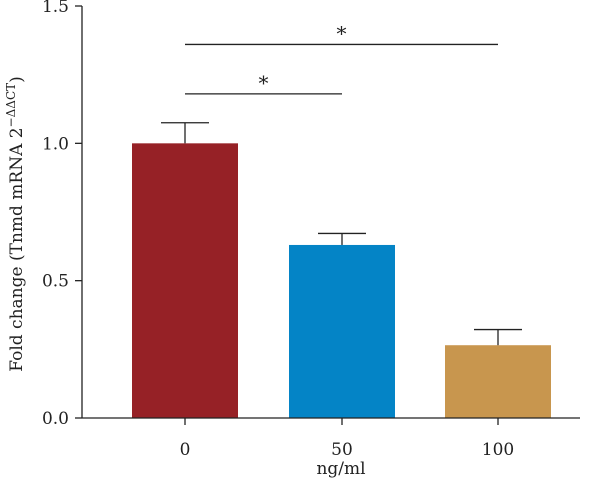 Image resolution: width=600 pixels, height=490 pixels. What do you see at coordinates (17, 79) in the screenshot?
I see `y-axis-title-close: )` at bounding box center [17, 79].